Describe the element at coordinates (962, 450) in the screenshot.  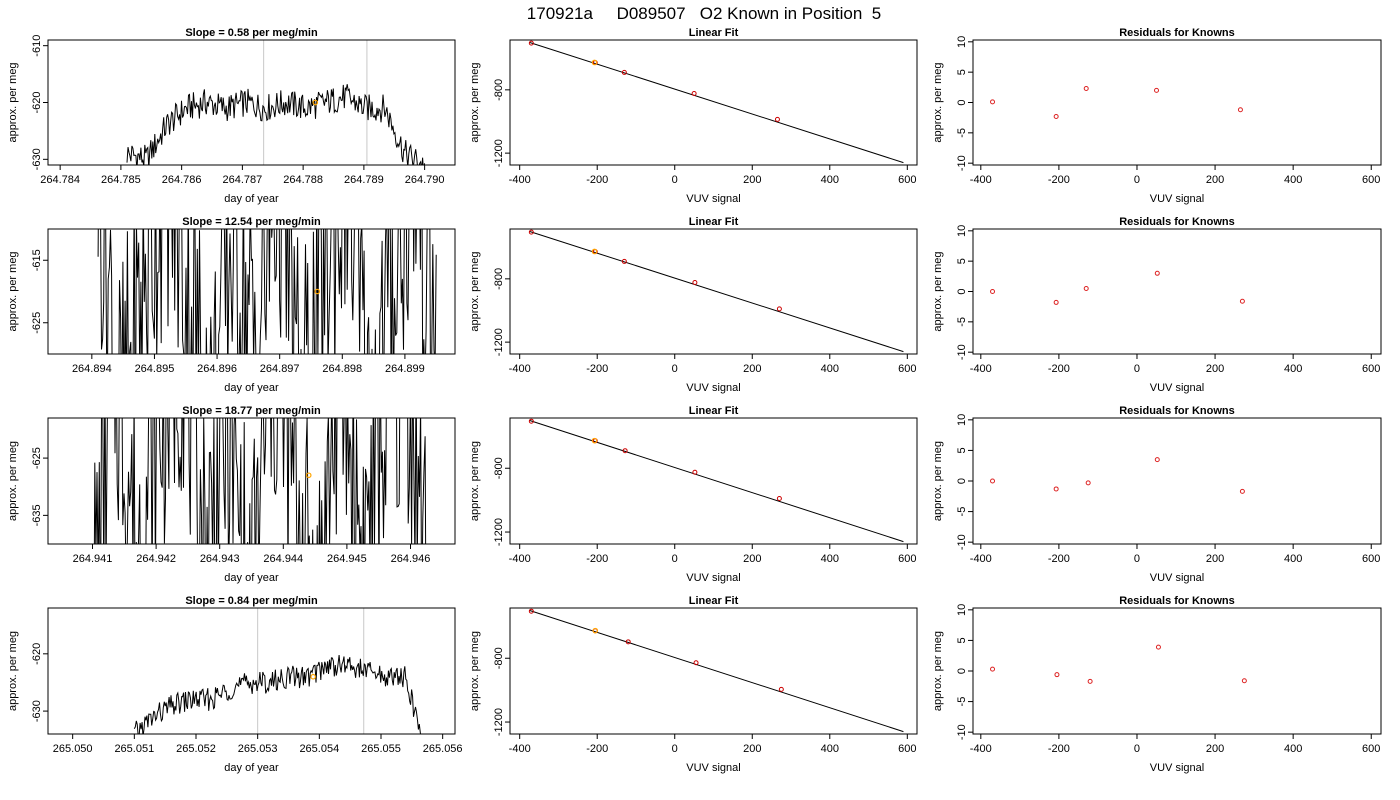
I see `y-tick-label: 5` at that location.